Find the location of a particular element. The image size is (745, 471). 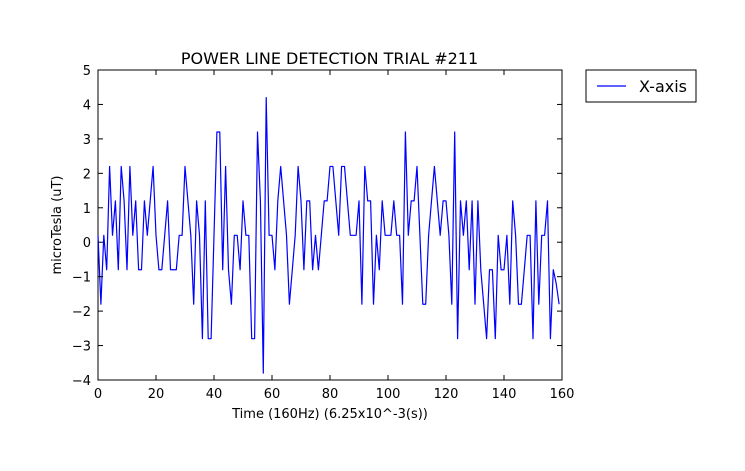

x-tick-label: 20 is located at coordinates (156, 394).